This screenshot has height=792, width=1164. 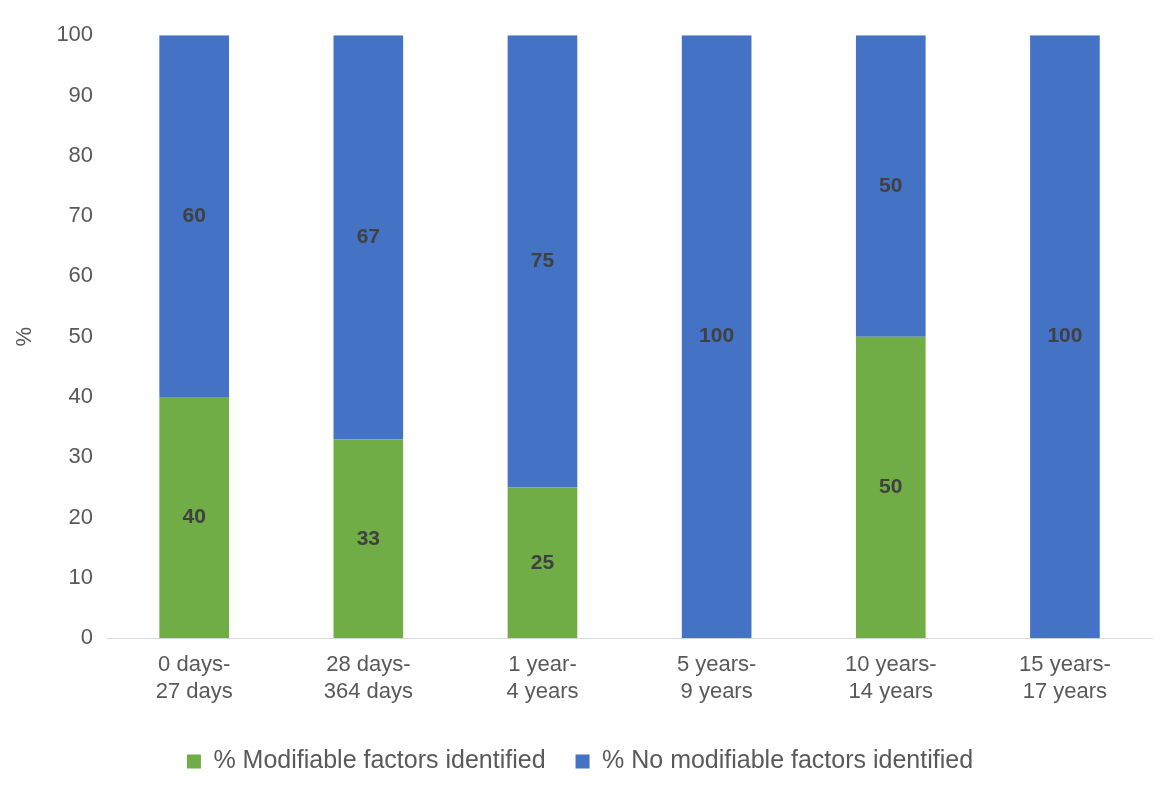 What do you see at coordinates (81, 154) in the screenshot?
I see `y-tick-label: 80` at bounding box center [81, 154].